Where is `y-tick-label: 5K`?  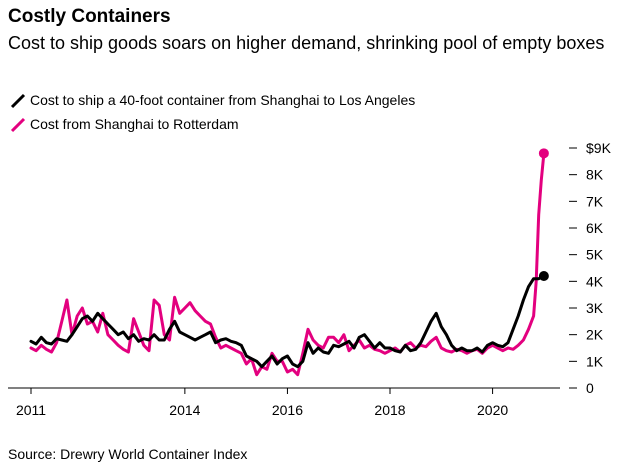
y-tick-label: 5K is located at coordinates (595, 255).